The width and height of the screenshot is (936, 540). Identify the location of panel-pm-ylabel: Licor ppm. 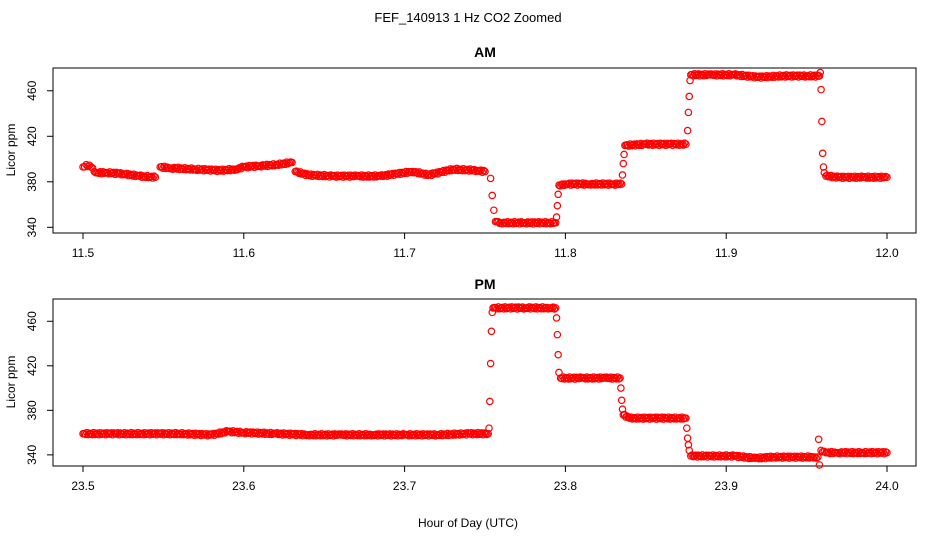
(11, 382).